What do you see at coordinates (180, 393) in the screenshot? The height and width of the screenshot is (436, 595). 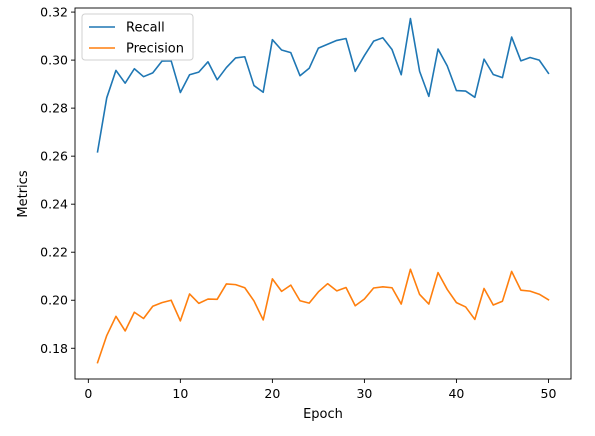 I see `x-tick-label: 10` at bounding box center [180, 393].